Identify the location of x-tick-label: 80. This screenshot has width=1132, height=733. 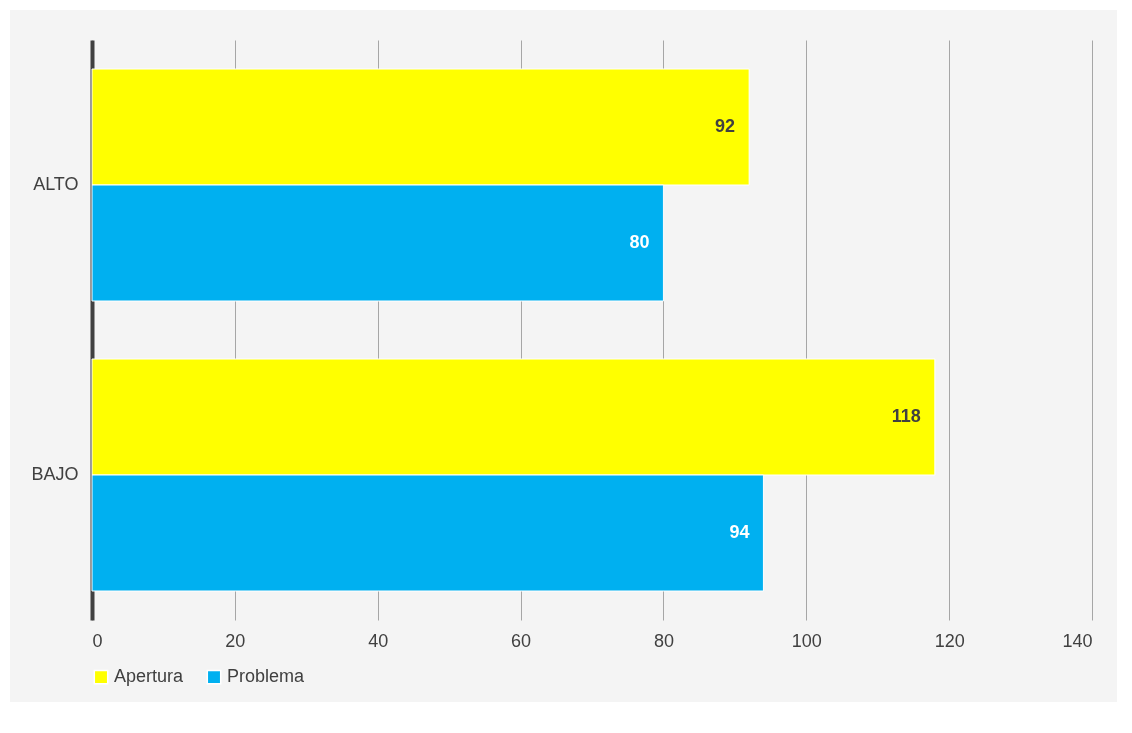
(663, 640).